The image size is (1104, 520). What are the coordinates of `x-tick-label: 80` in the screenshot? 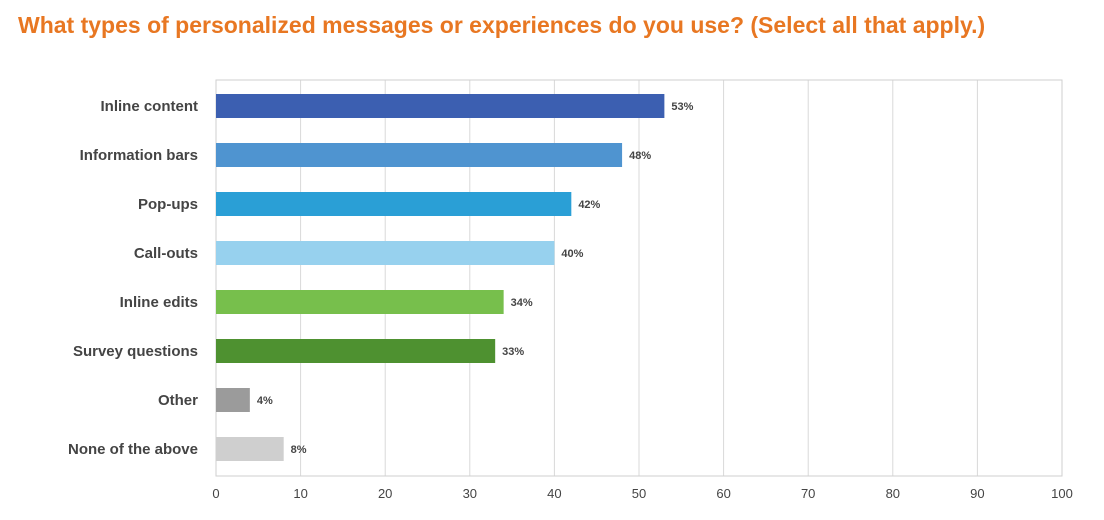 It's located at (893, 493).